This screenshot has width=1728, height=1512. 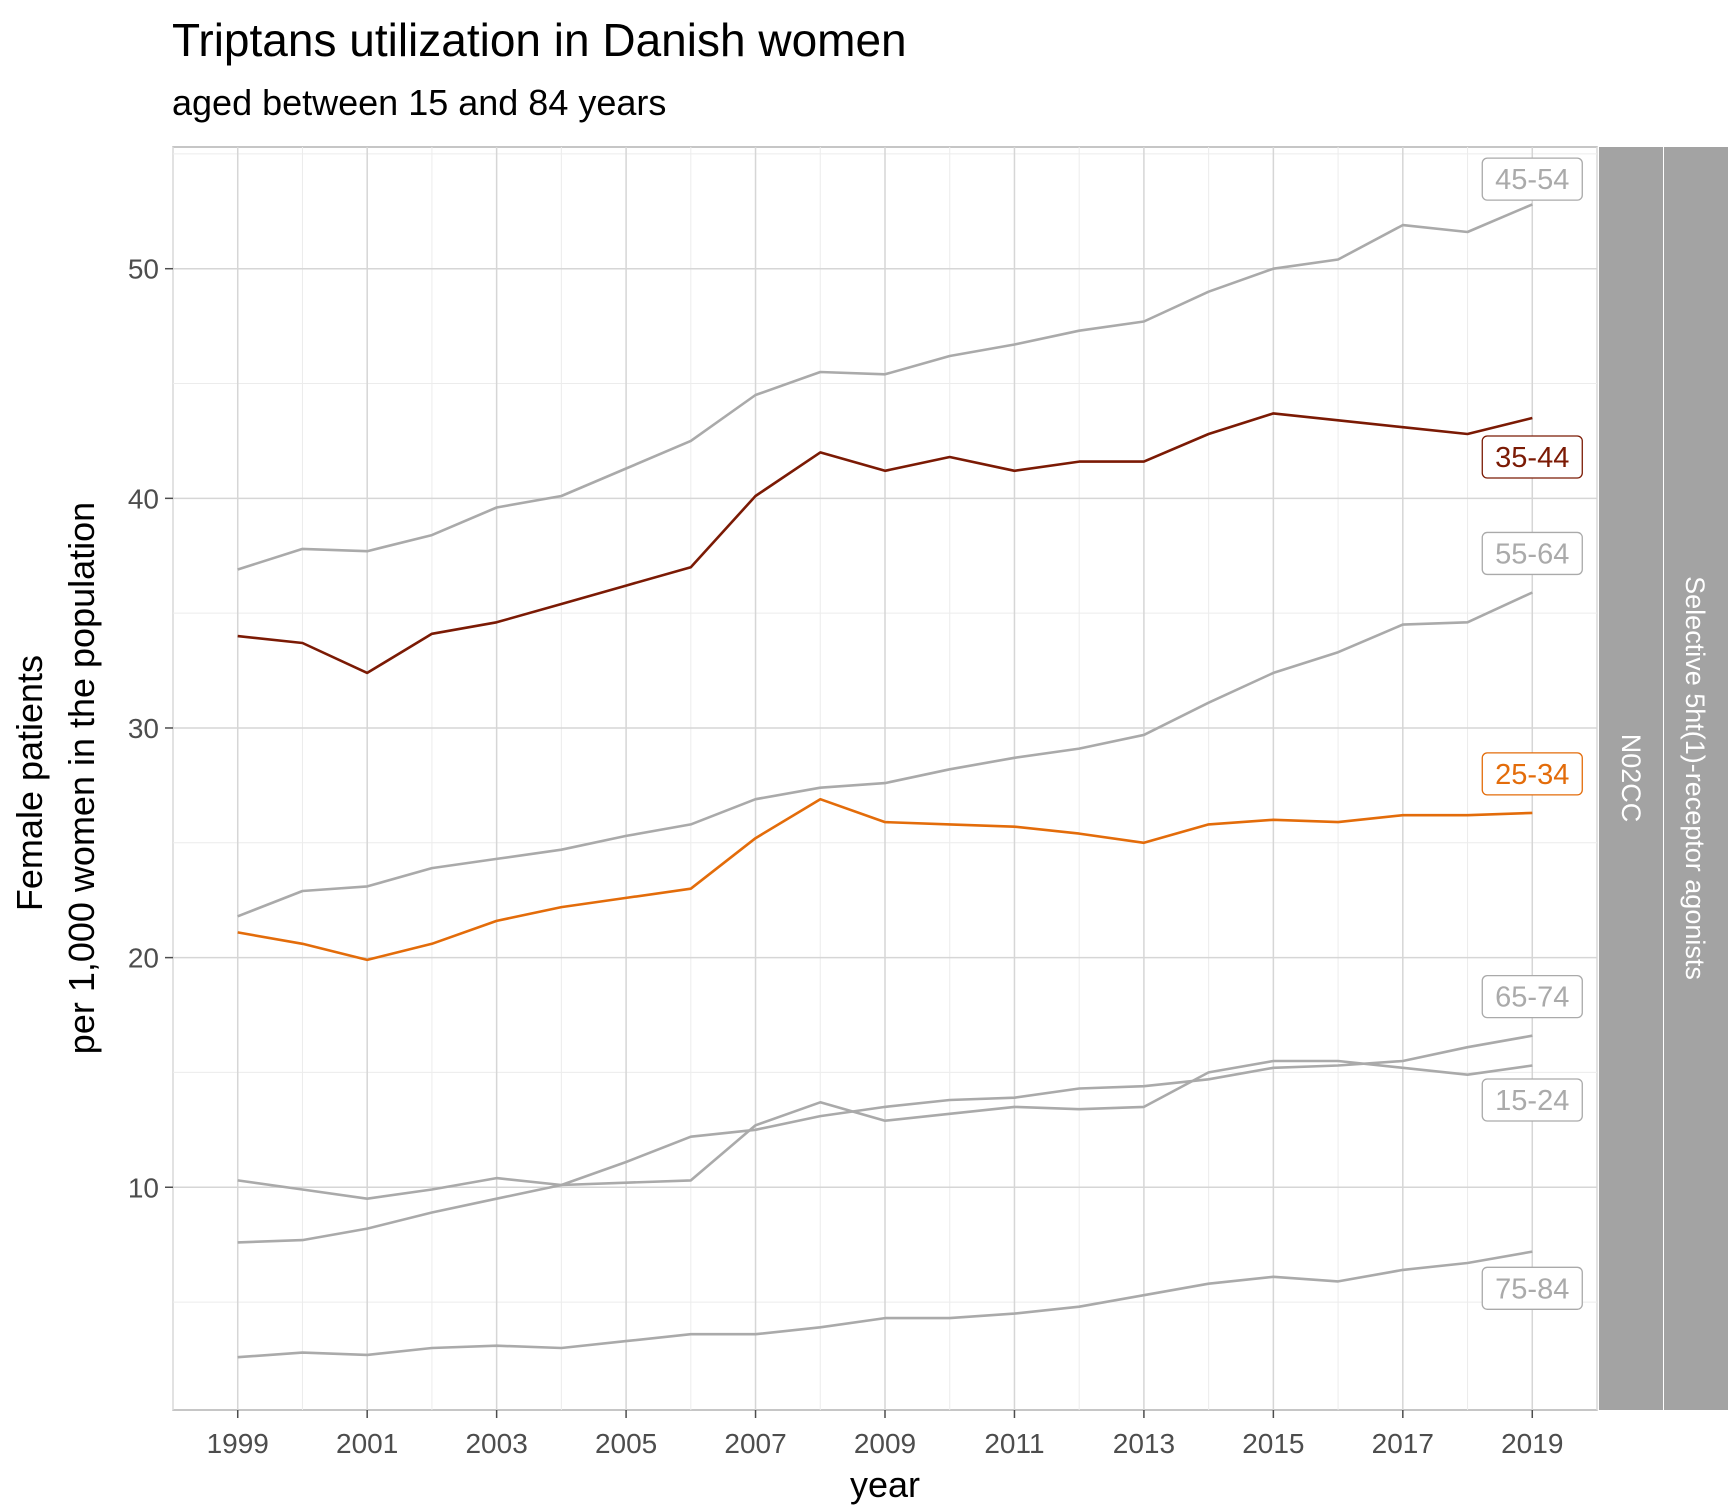 I want to click on x-tick-label-2005: 2005, so click(x=626, y=1443).